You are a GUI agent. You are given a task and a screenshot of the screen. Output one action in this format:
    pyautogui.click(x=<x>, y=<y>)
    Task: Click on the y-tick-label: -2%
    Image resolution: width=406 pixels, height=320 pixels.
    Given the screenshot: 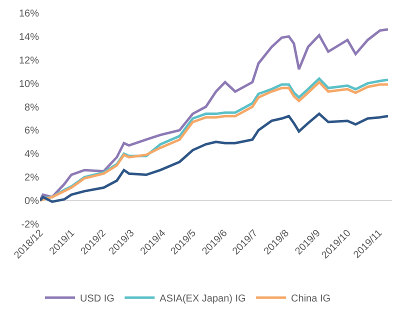 What is the action you would take?
    pyautogui.click(x=30, y=225)
    